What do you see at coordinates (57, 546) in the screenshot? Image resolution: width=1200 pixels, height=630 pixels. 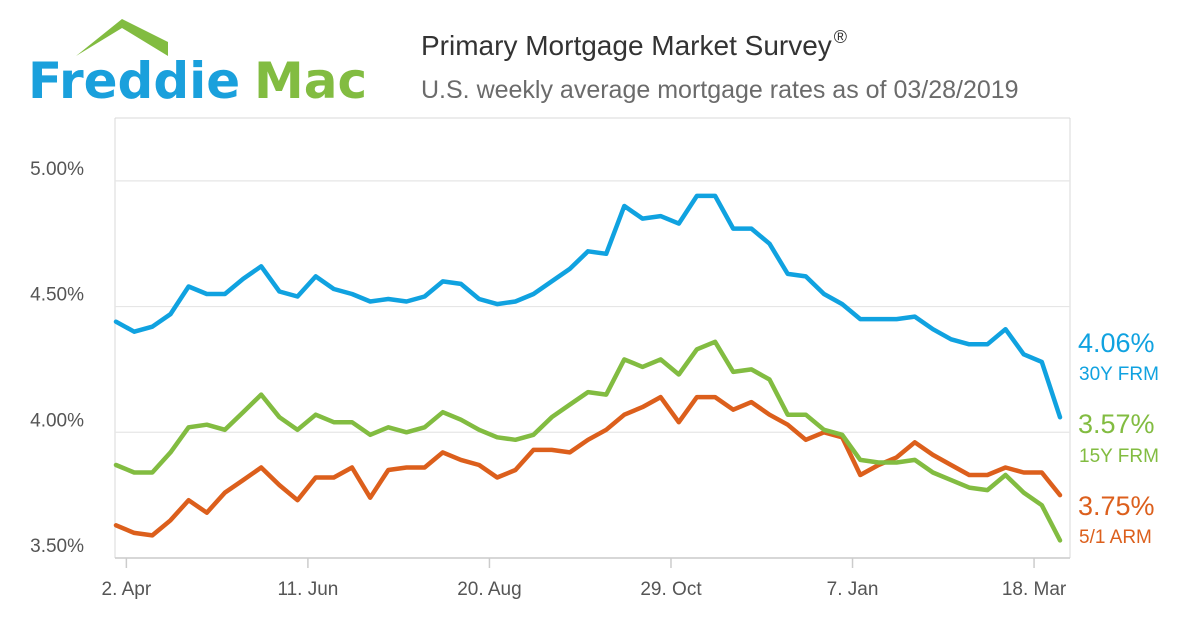 I see `y-tick-label: 3.50%` at bounding box center [57, 546].